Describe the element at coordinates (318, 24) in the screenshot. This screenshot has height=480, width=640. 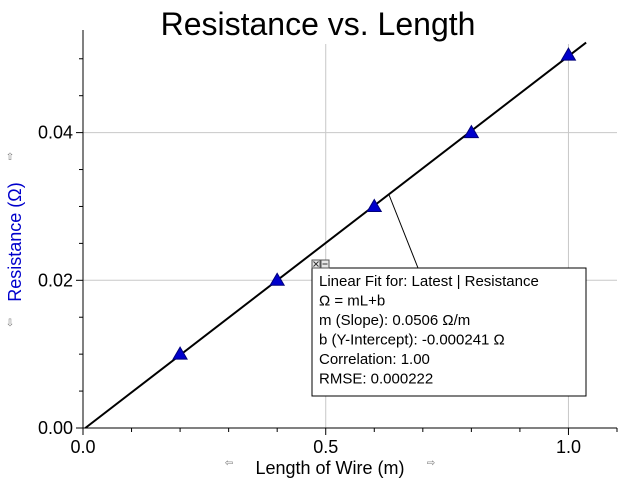
I see `chart-title: Resistance vs. Length` at that location.